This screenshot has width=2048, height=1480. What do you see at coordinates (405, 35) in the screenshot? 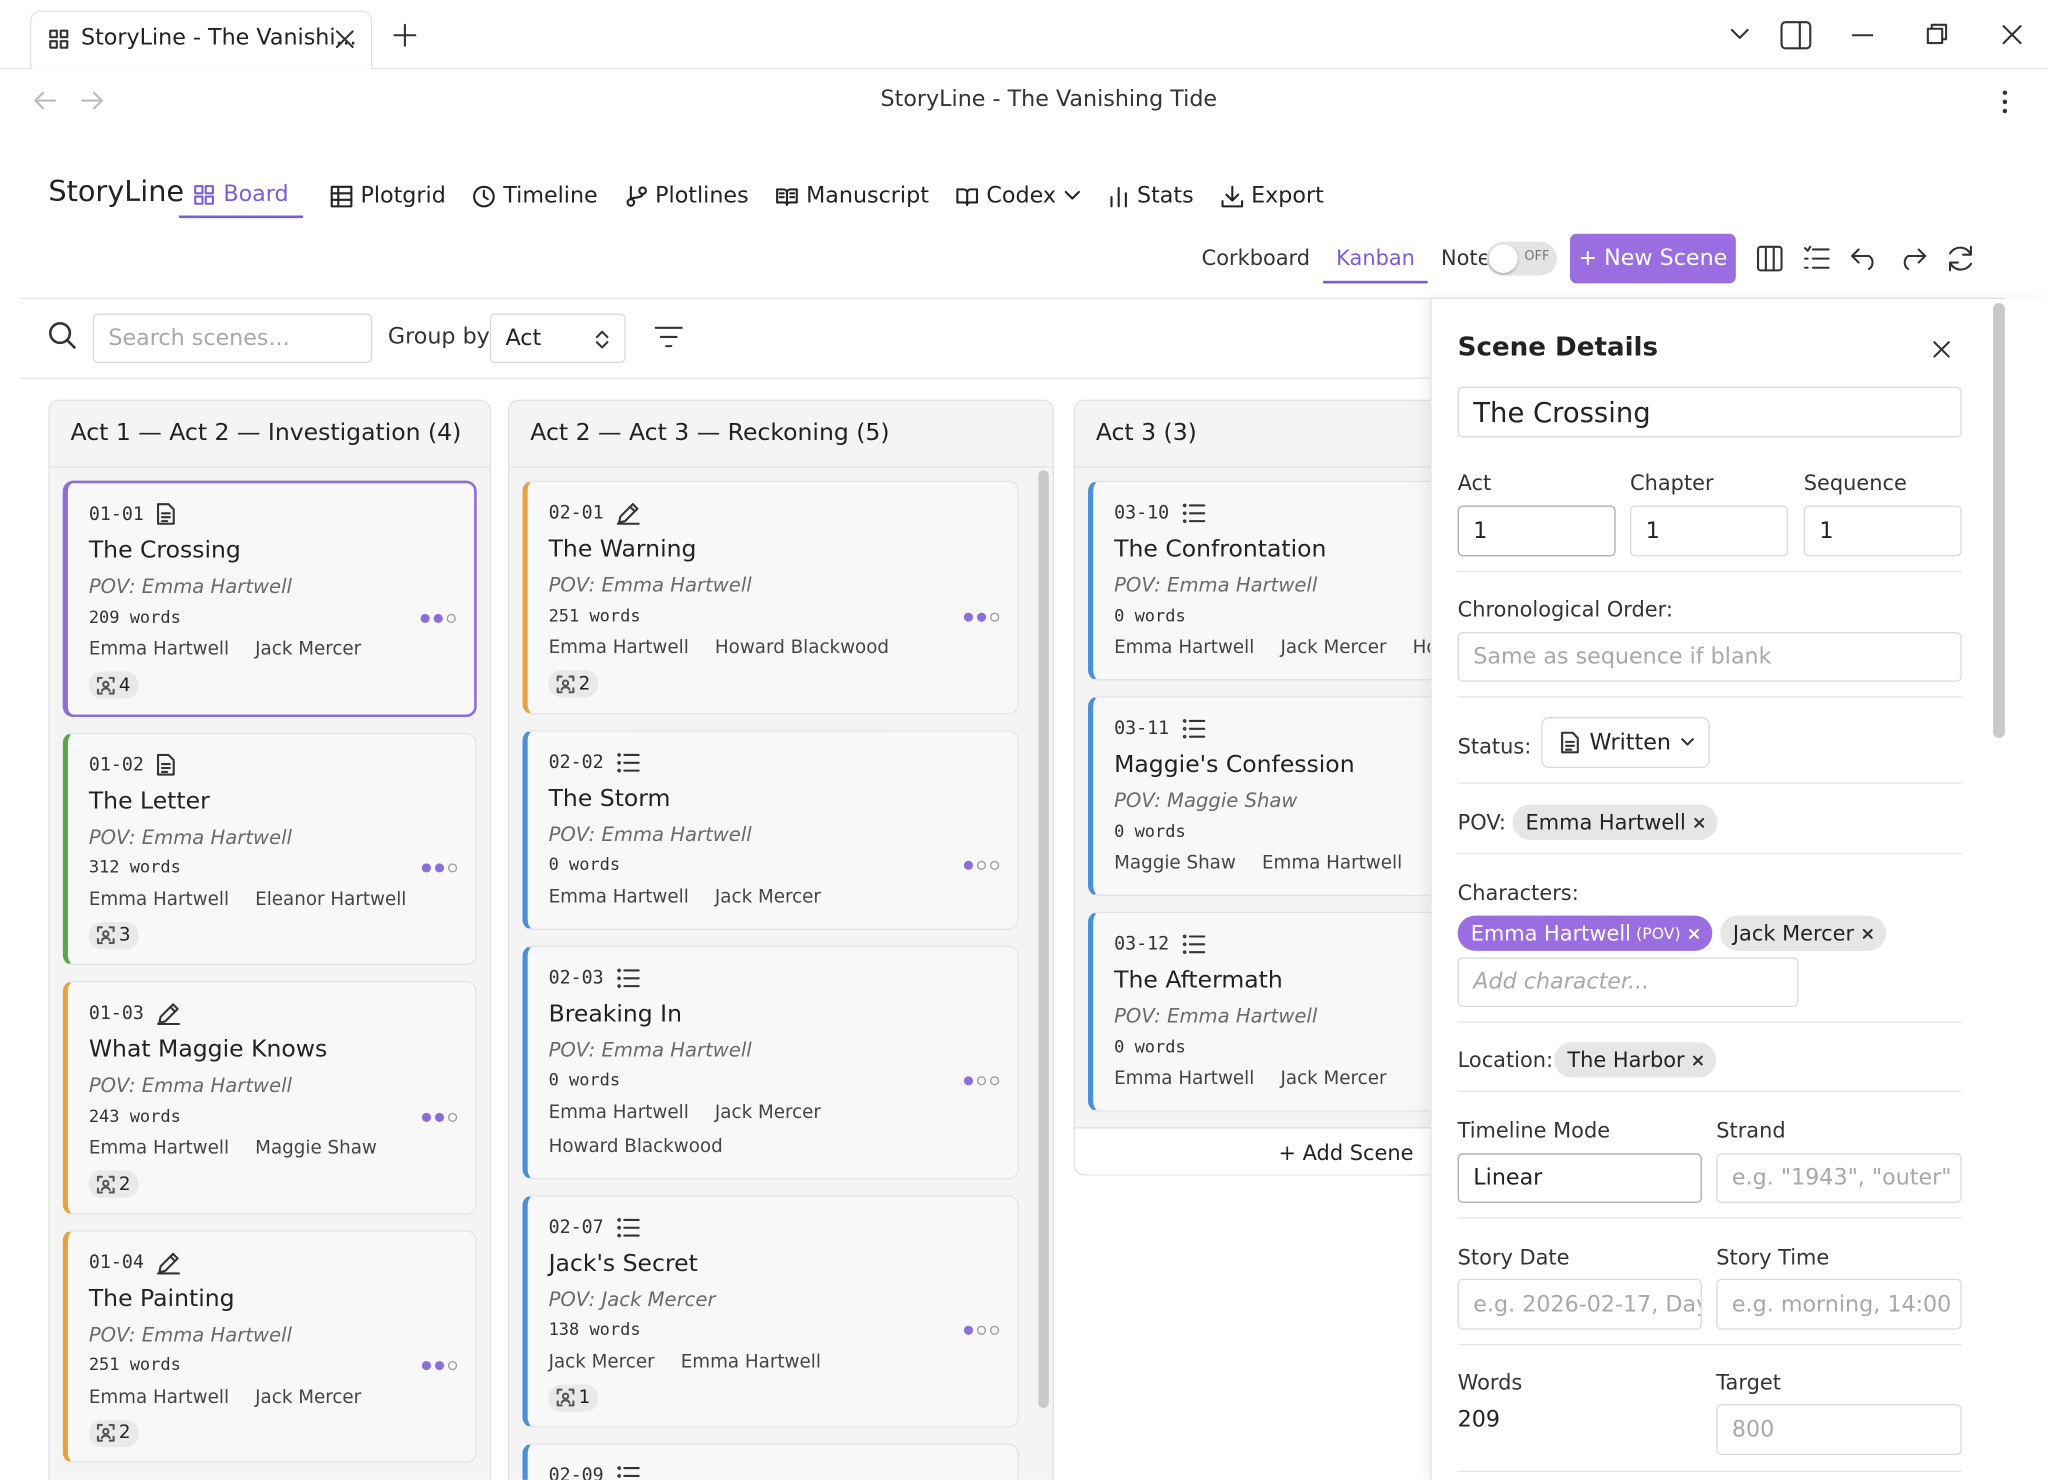
I see `new-tab` at bounding box center [405, 35].